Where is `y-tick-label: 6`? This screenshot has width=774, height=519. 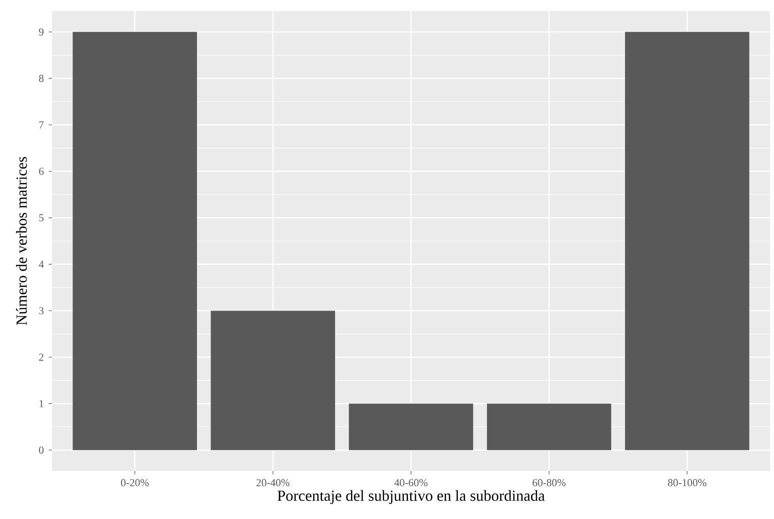 y-tick-label: 6 is located at coordinates (41, 171).